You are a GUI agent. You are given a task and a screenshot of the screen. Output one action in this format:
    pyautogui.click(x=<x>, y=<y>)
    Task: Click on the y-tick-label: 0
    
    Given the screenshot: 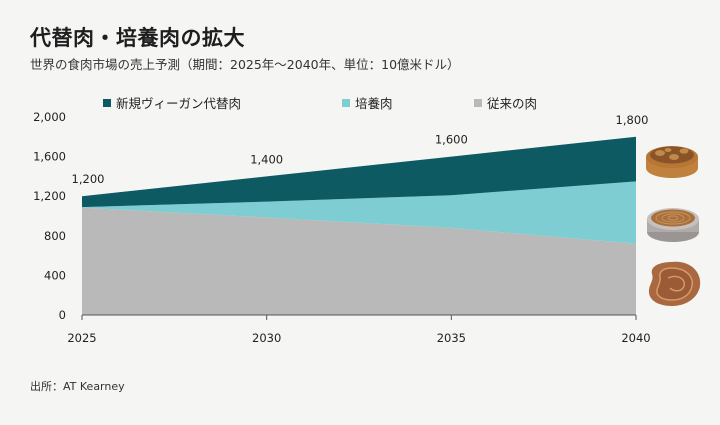 What is the action you would take?
    pyautogui.click(x=62, y=315)
    